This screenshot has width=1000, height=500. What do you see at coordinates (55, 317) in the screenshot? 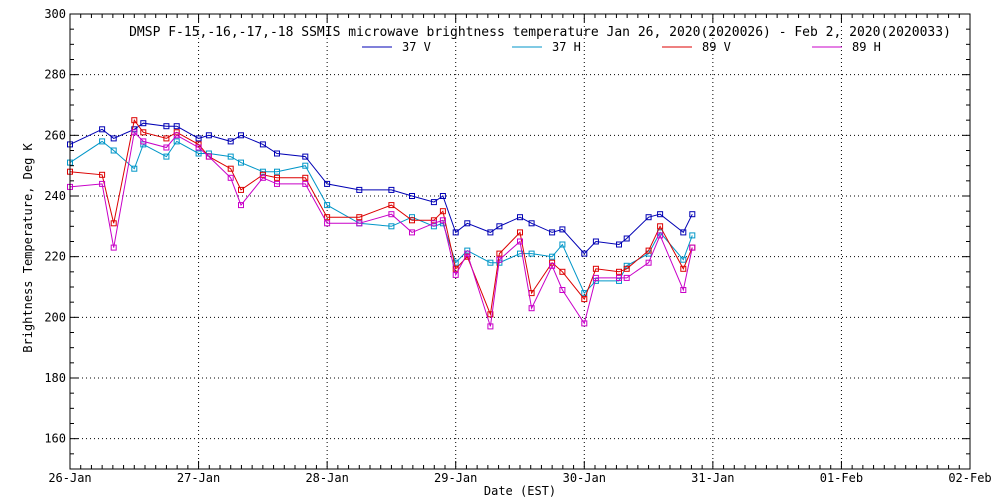
I see `y-tick-label: 200` at bounding box center [55, 317].